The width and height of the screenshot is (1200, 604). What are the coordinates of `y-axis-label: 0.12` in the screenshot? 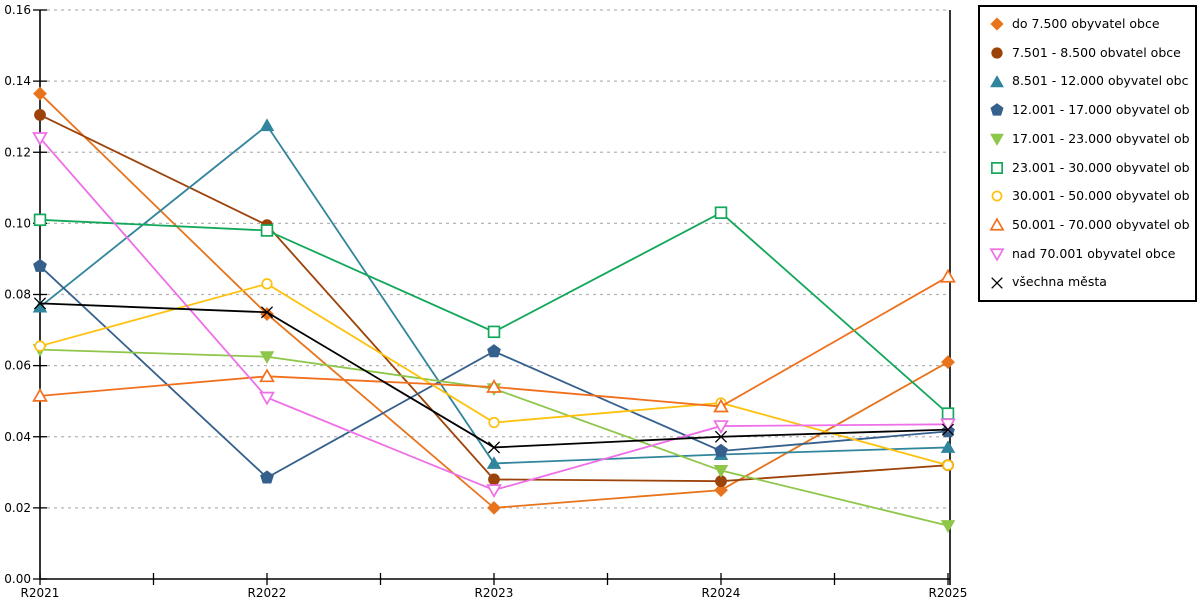 It's located at (17, 152).